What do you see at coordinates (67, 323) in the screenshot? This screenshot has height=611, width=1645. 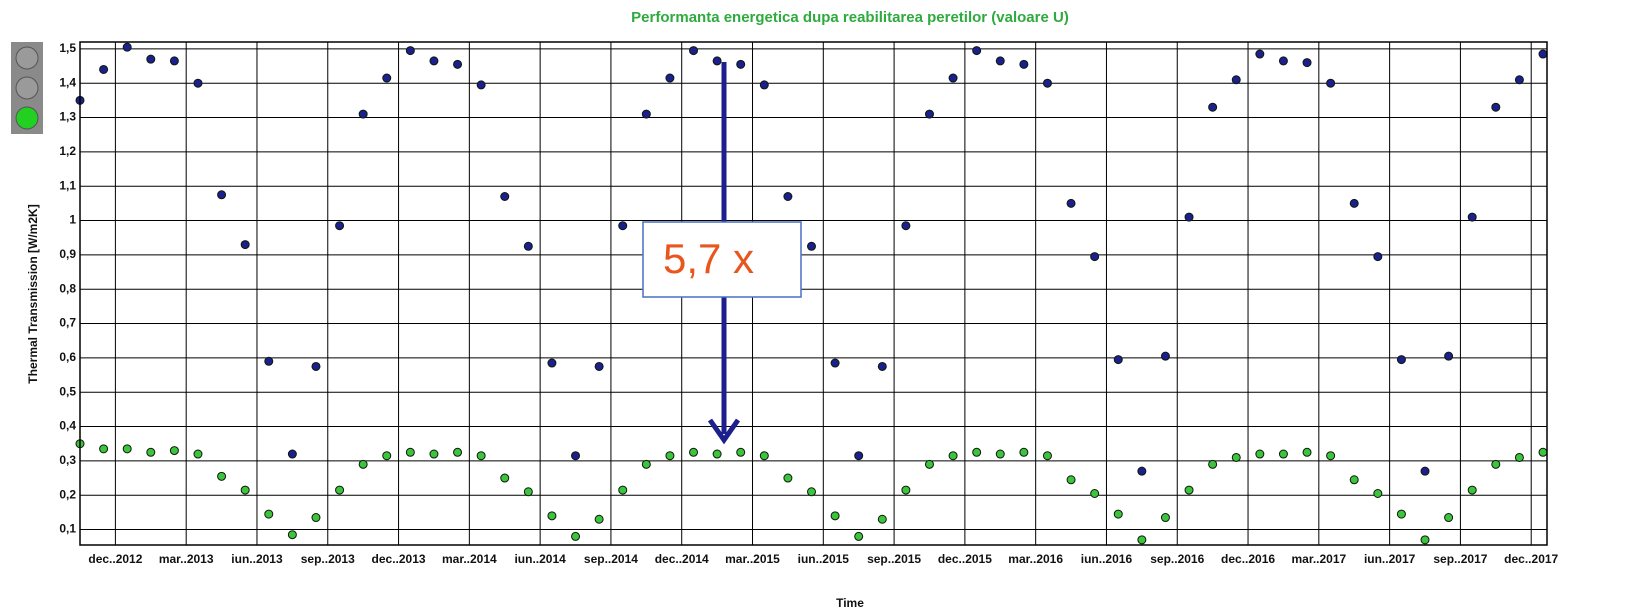 I see `y-tick-label: 0,7` at bounding box center [67, 323].